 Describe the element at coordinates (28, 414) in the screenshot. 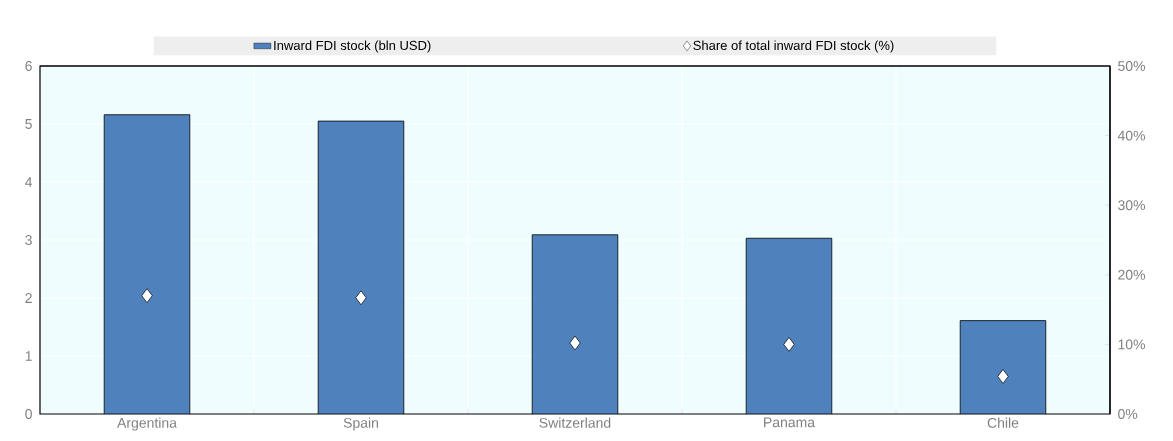

I see `y-tick-label: 0` at that location.